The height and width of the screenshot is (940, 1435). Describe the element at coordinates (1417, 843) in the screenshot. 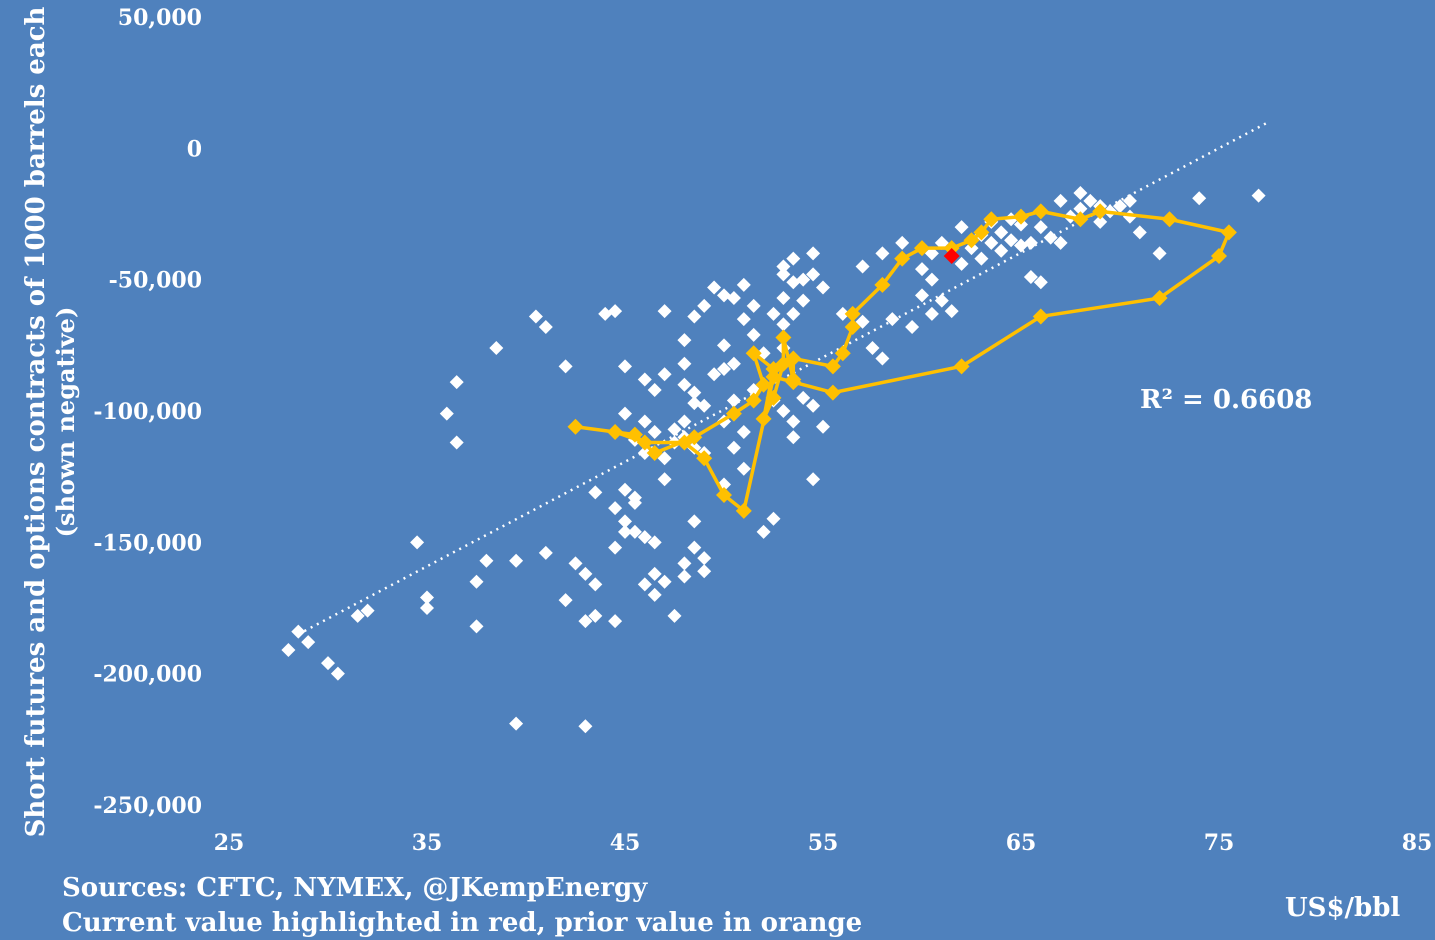

I see `x-tick-label: 85` at that location.